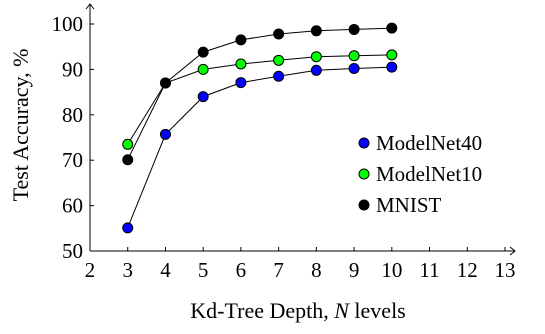  I want to click on y-tick-label: 90, so click(72, 69).